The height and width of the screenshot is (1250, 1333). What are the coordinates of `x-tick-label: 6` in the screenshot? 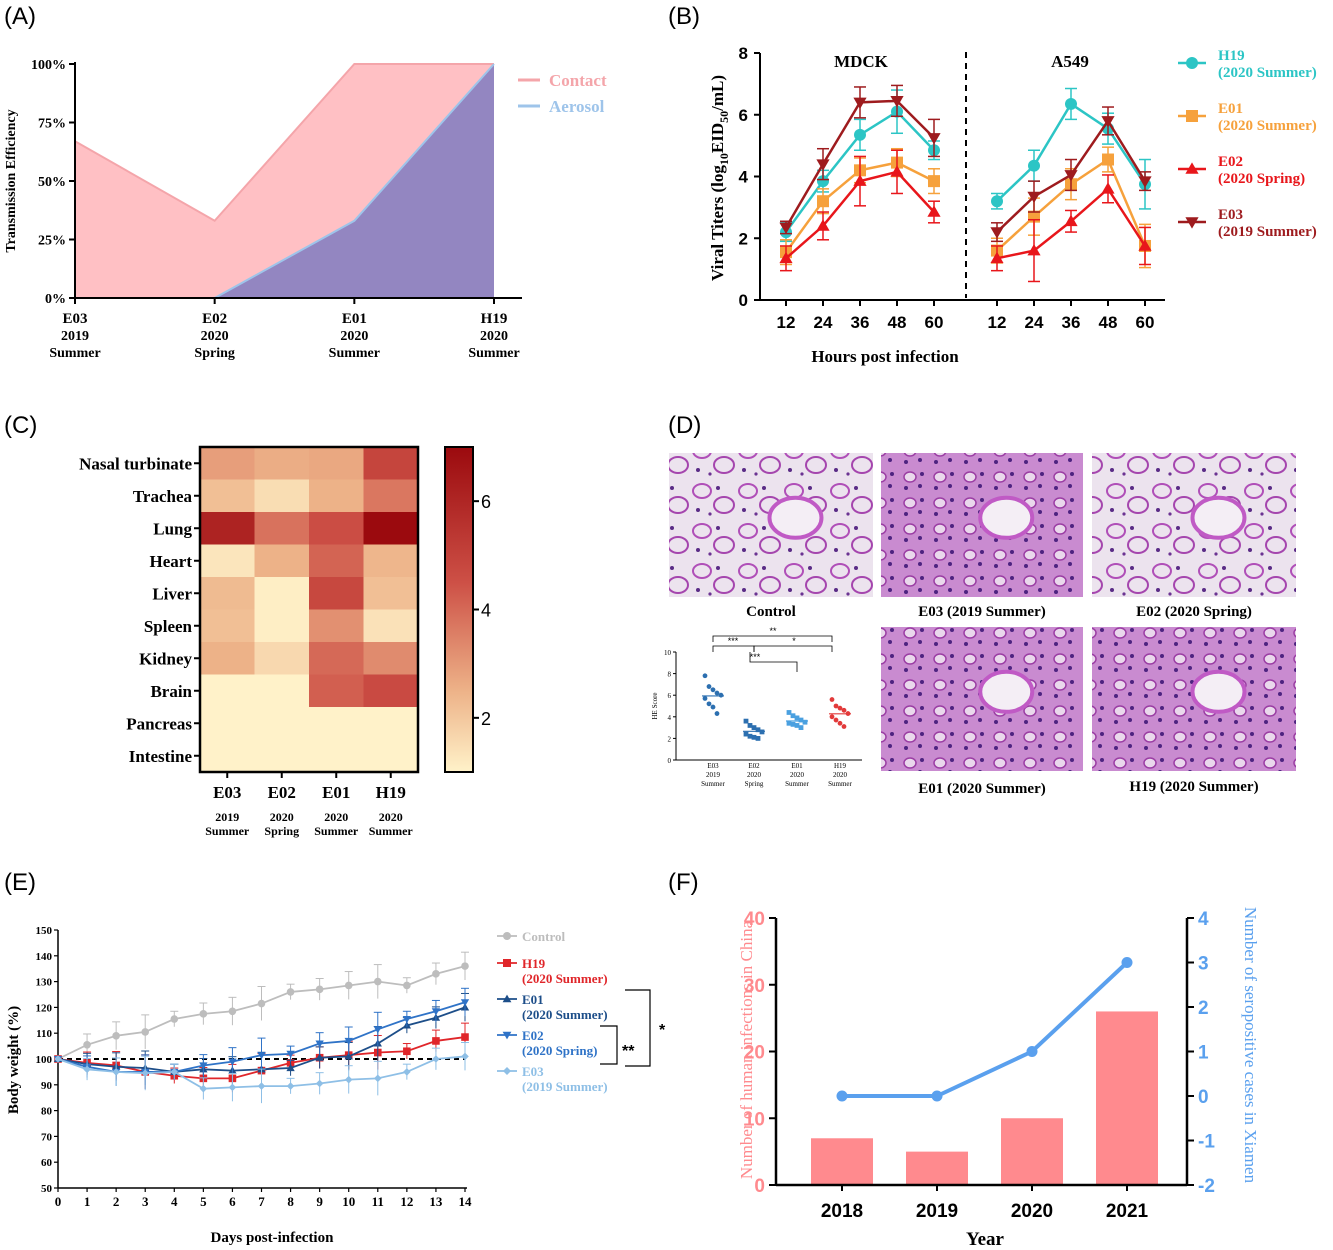 It's located at (232, 1201).